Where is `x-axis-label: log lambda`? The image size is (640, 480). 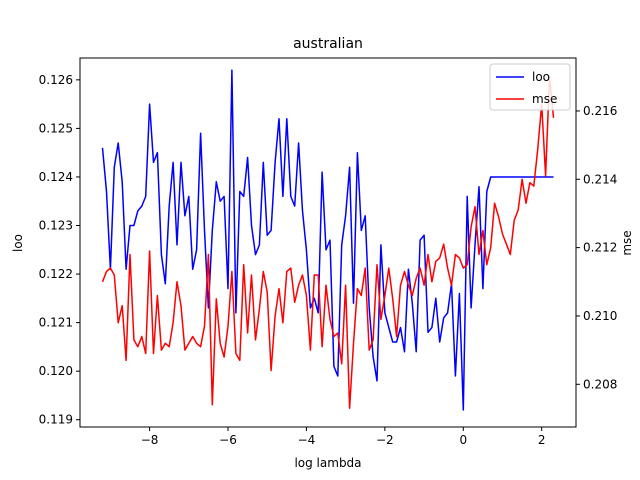
x-axis-label: log lambda is located at coordinates (327, 463).